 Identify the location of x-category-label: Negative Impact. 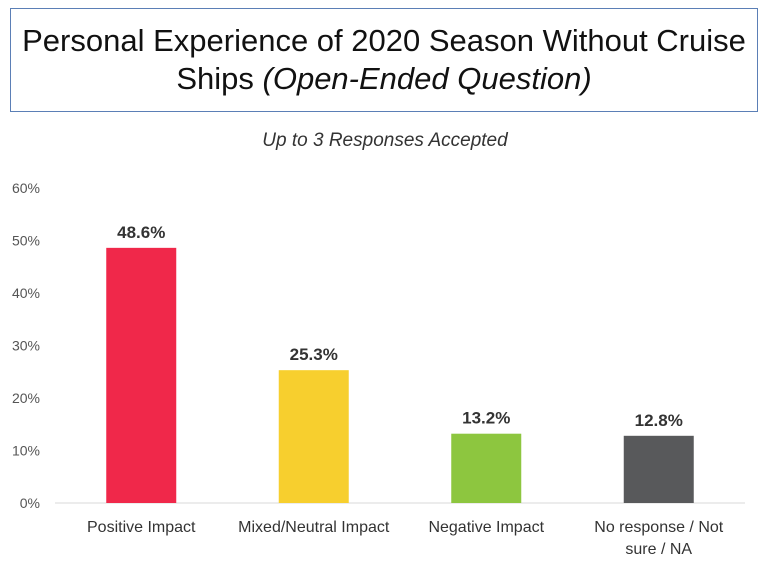
(486, 527).